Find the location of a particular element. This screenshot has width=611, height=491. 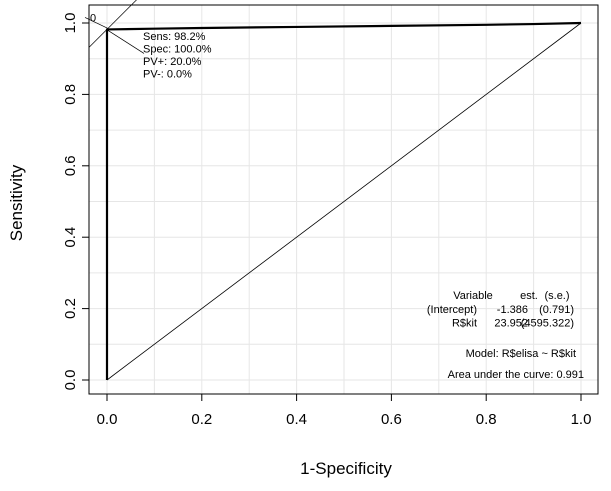

cutoff-annotation-line: PV+: 20.0% is located at coordinates (172, 62).